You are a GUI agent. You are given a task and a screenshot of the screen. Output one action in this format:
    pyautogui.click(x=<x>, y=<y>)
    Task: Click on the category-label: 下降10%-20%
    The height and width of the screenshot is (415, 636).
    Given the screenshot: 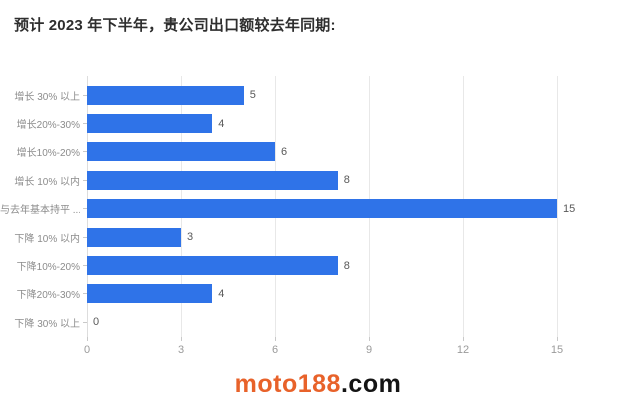 What is the action you would take?
    pyautogui.click(x=48, y=268)
    